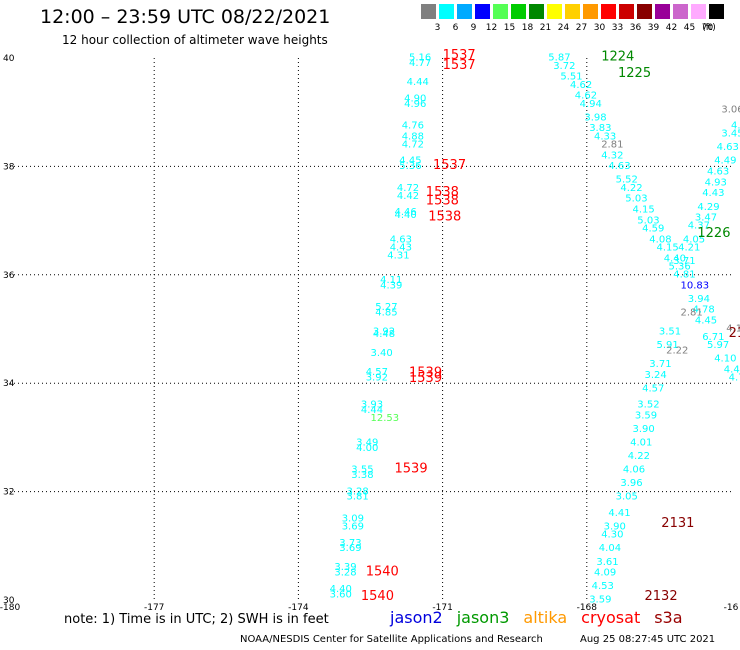 The height and width of the screenshot is (650, 740). I want to click on swh-label: 4.41, so click(619, 513).